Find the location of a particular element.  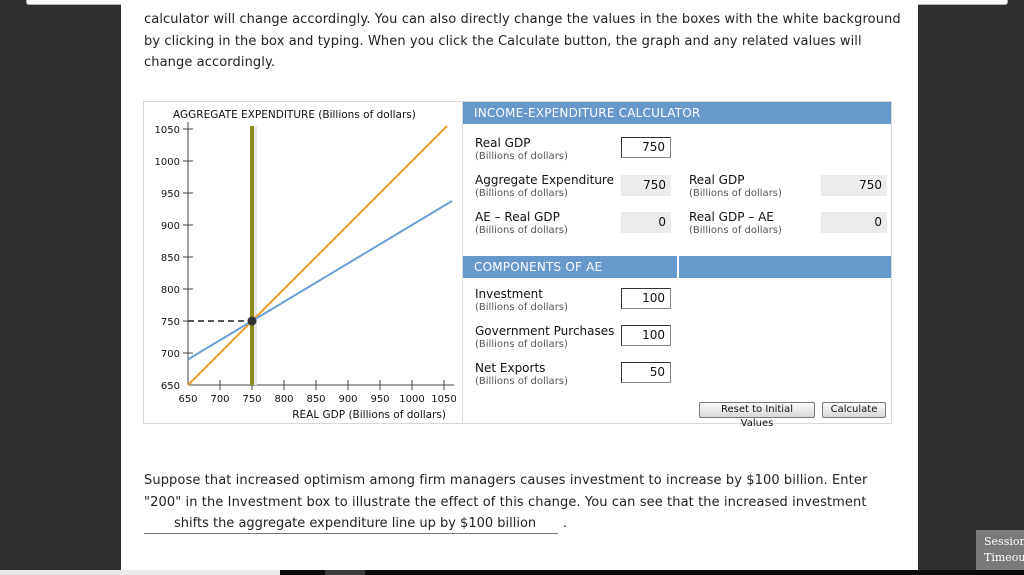

x-axis-title: REAL GDP (Billions of dollars) is located at coordinates (369, 415).